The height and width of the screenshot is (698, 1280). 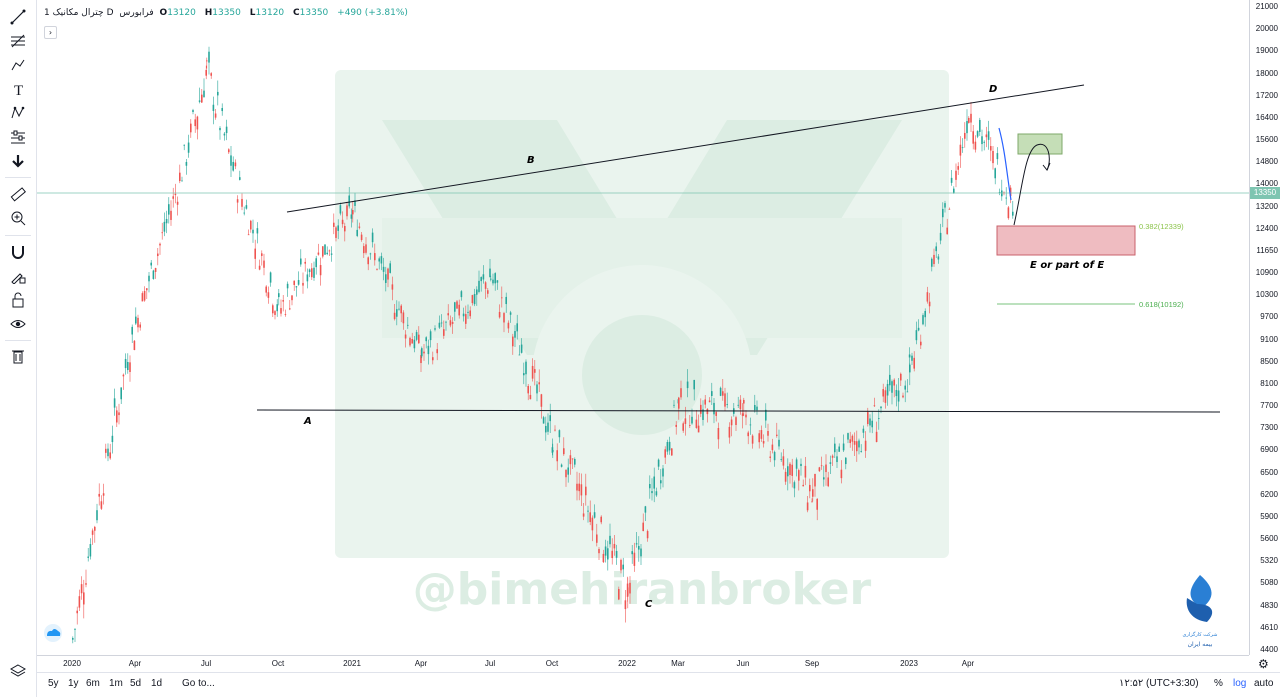 I want to click on pattern-tool-icon, so click(x=18, y=113).